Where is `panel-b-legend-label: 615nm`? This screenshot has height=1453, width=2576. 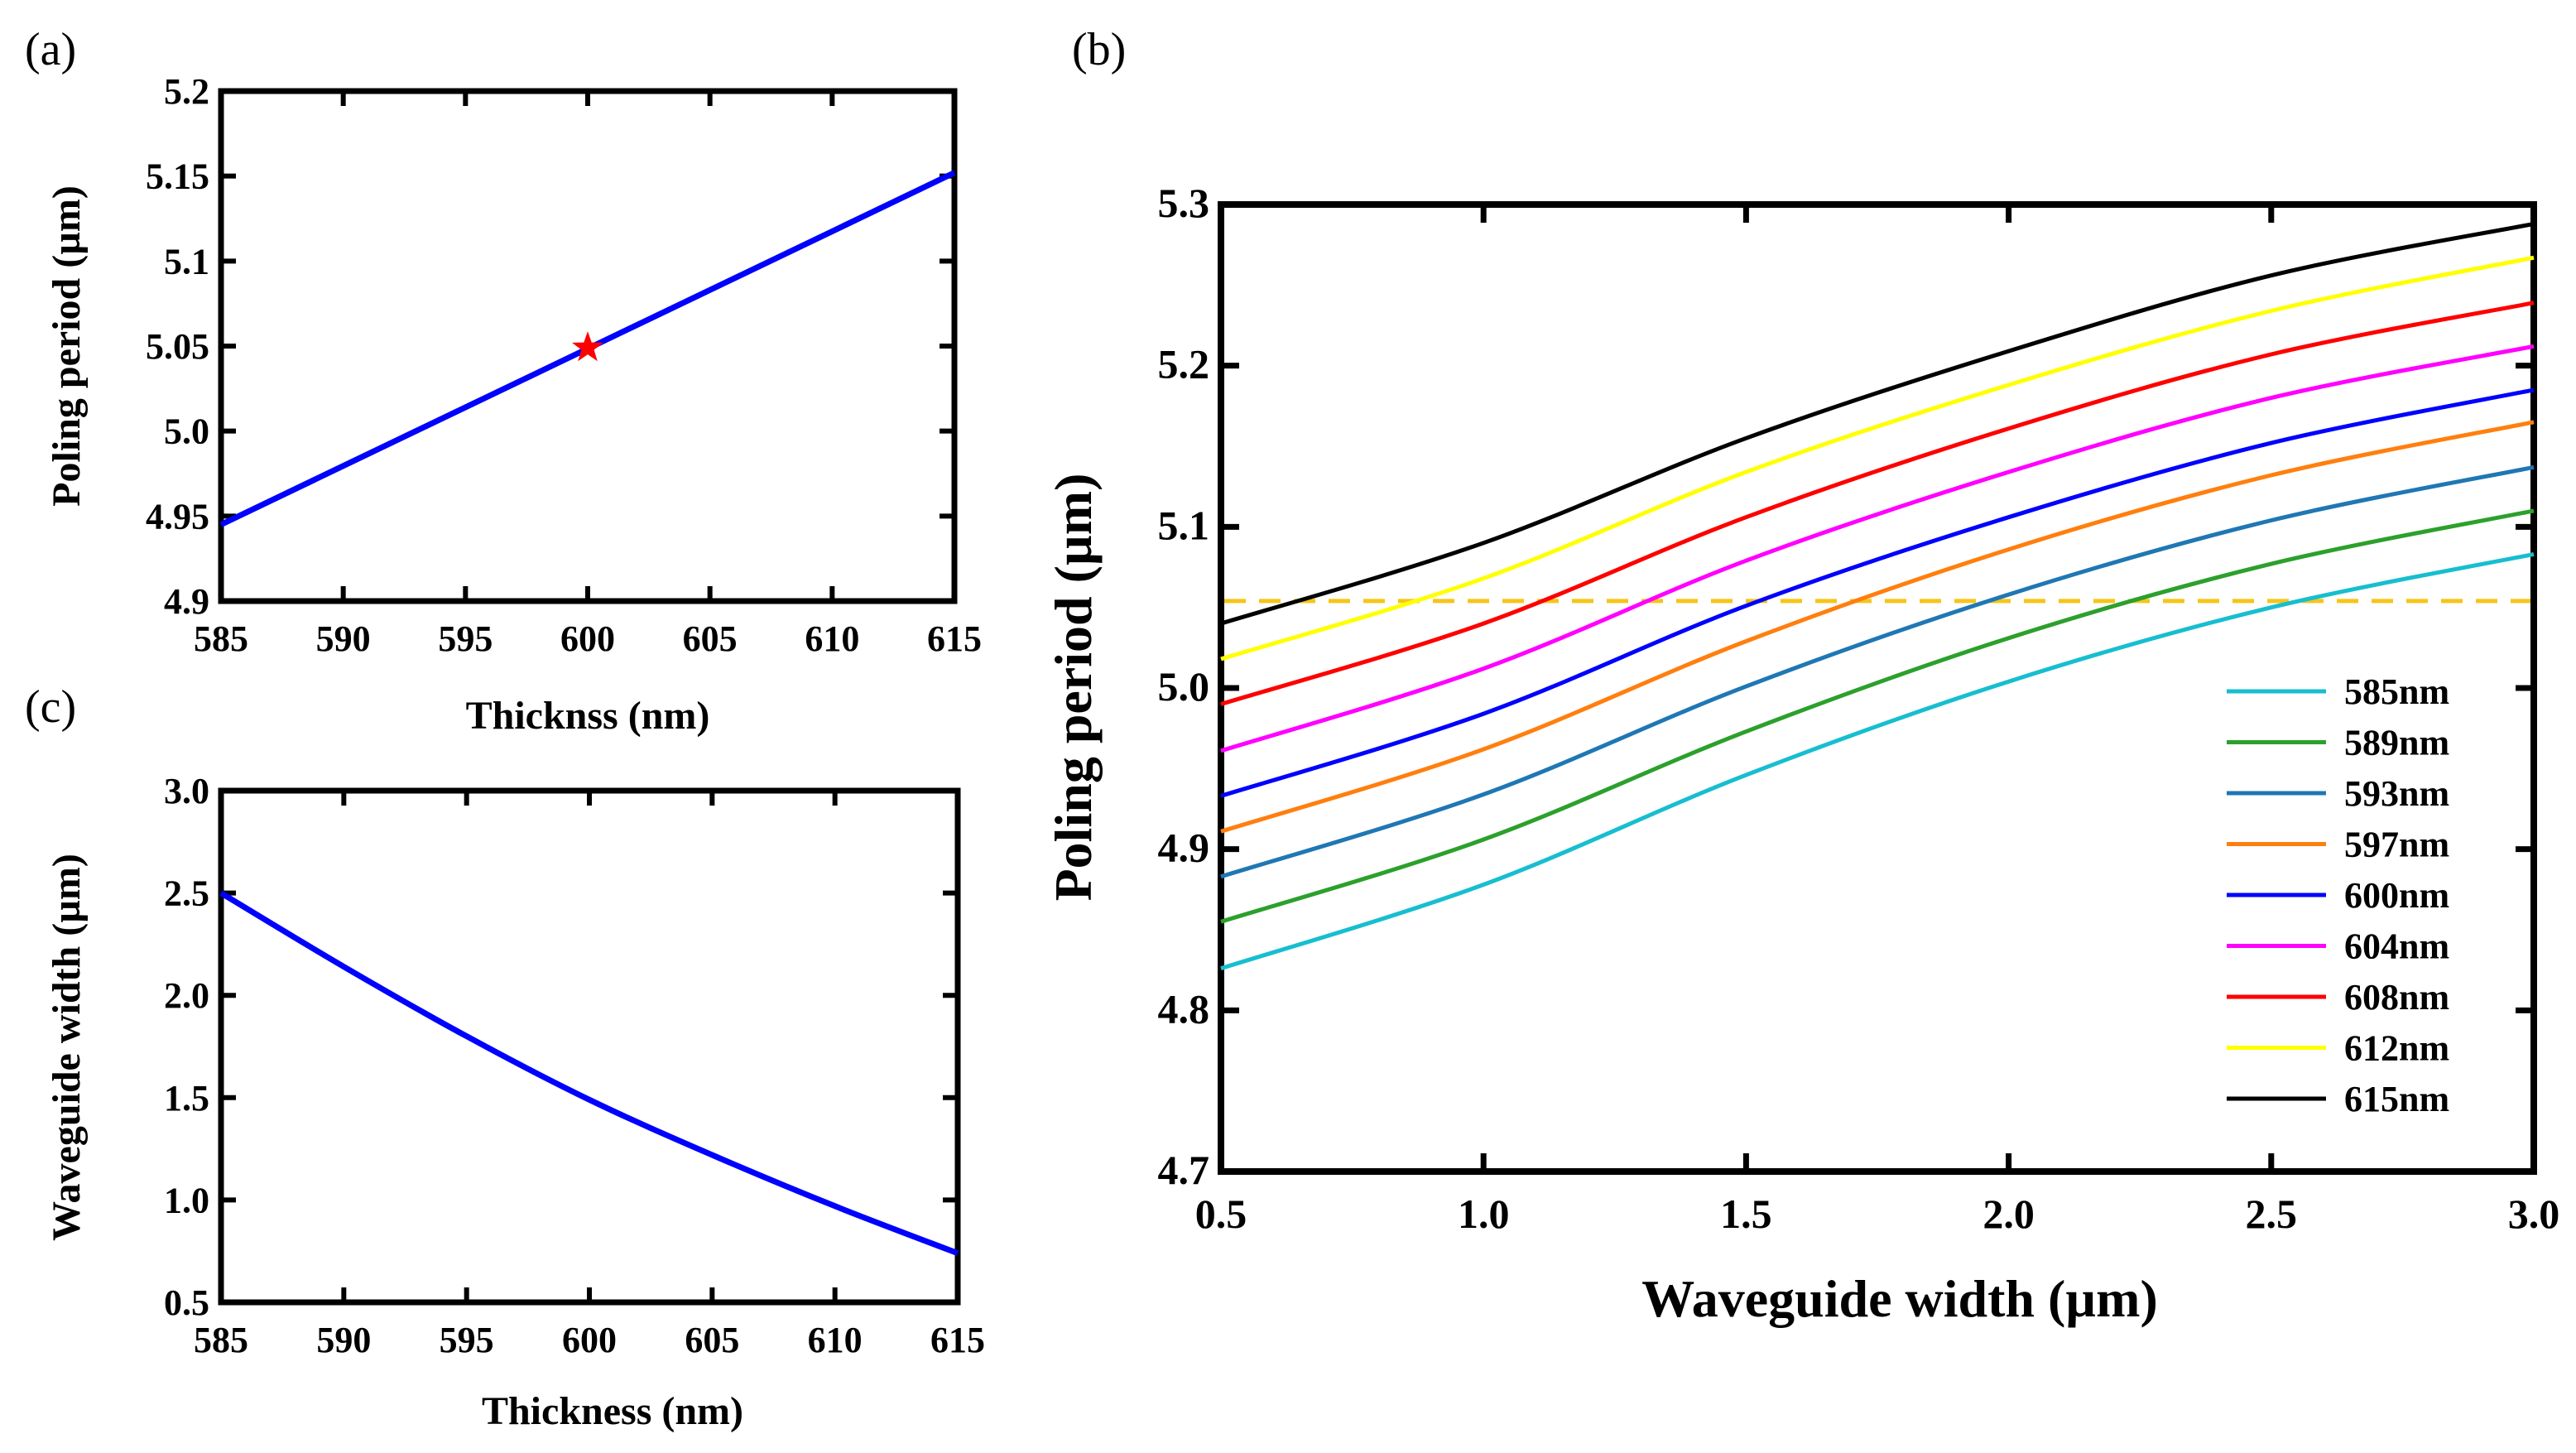
panel-b-legend-label: 615nm is located at coordinates (2396, 1099).